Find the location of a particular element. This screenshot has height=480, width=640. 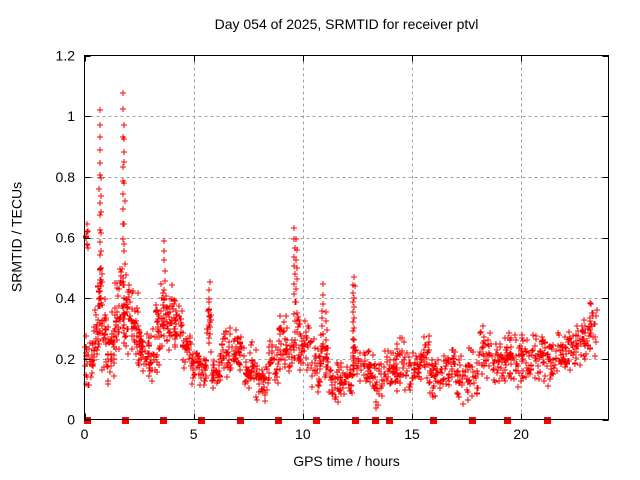

x-axis-label: GPS time / hours is located at coordinates (346, 461).